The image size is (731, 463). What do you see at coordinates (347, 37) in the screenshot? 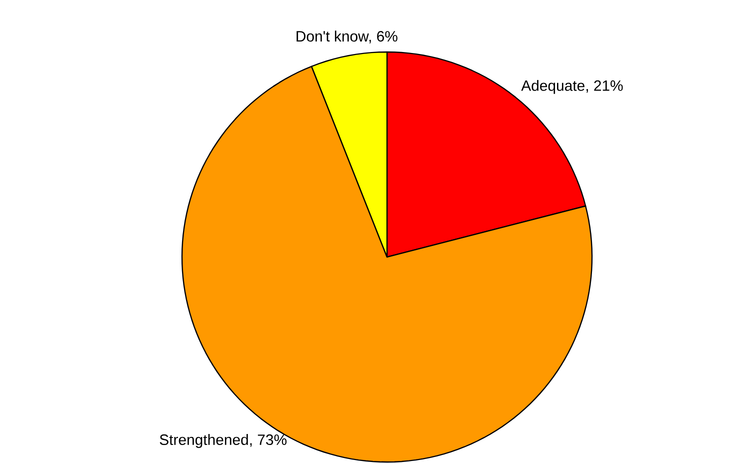
I see `slice-label: Don't know, 6%` at bounding box center [347, 37].